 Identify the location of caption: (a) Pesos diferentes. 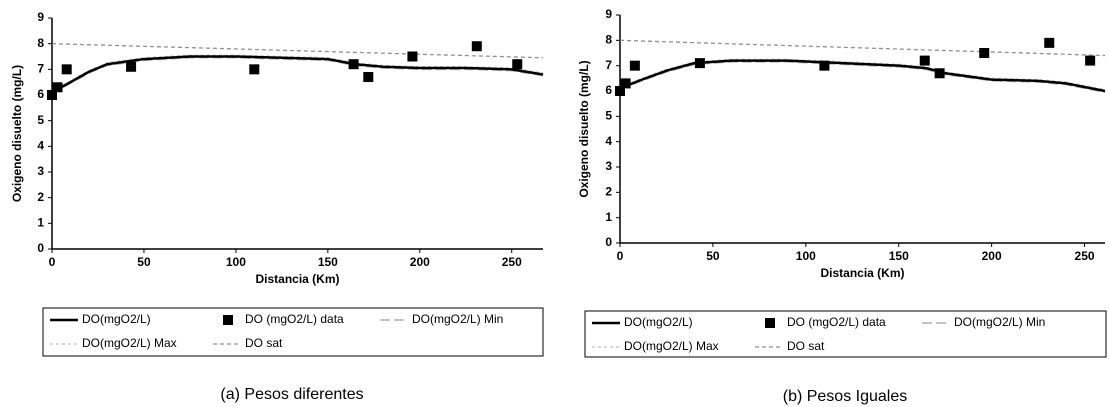
(291, 394).